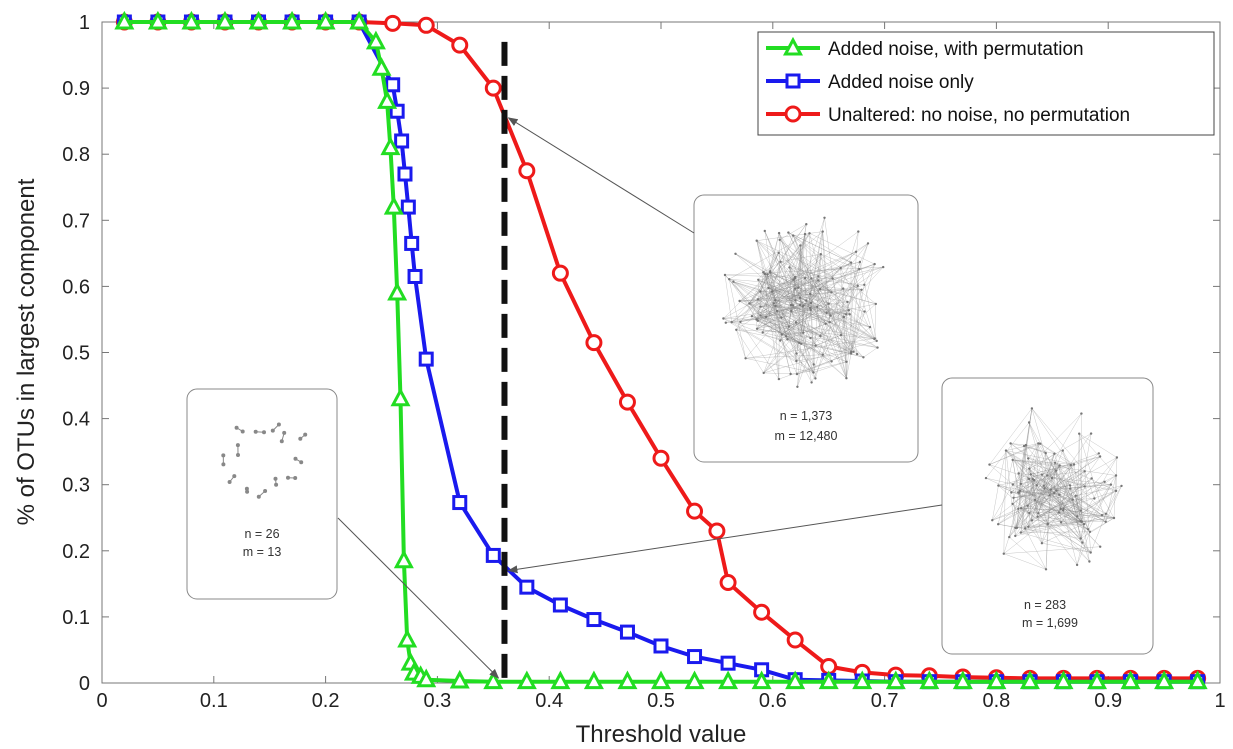 Image resolution: width=1233 pixels, height=749 pixels. Describe the element at coordinates (661, 701) in the screenshot. I see `x-tick-label: 0.5` at that location.